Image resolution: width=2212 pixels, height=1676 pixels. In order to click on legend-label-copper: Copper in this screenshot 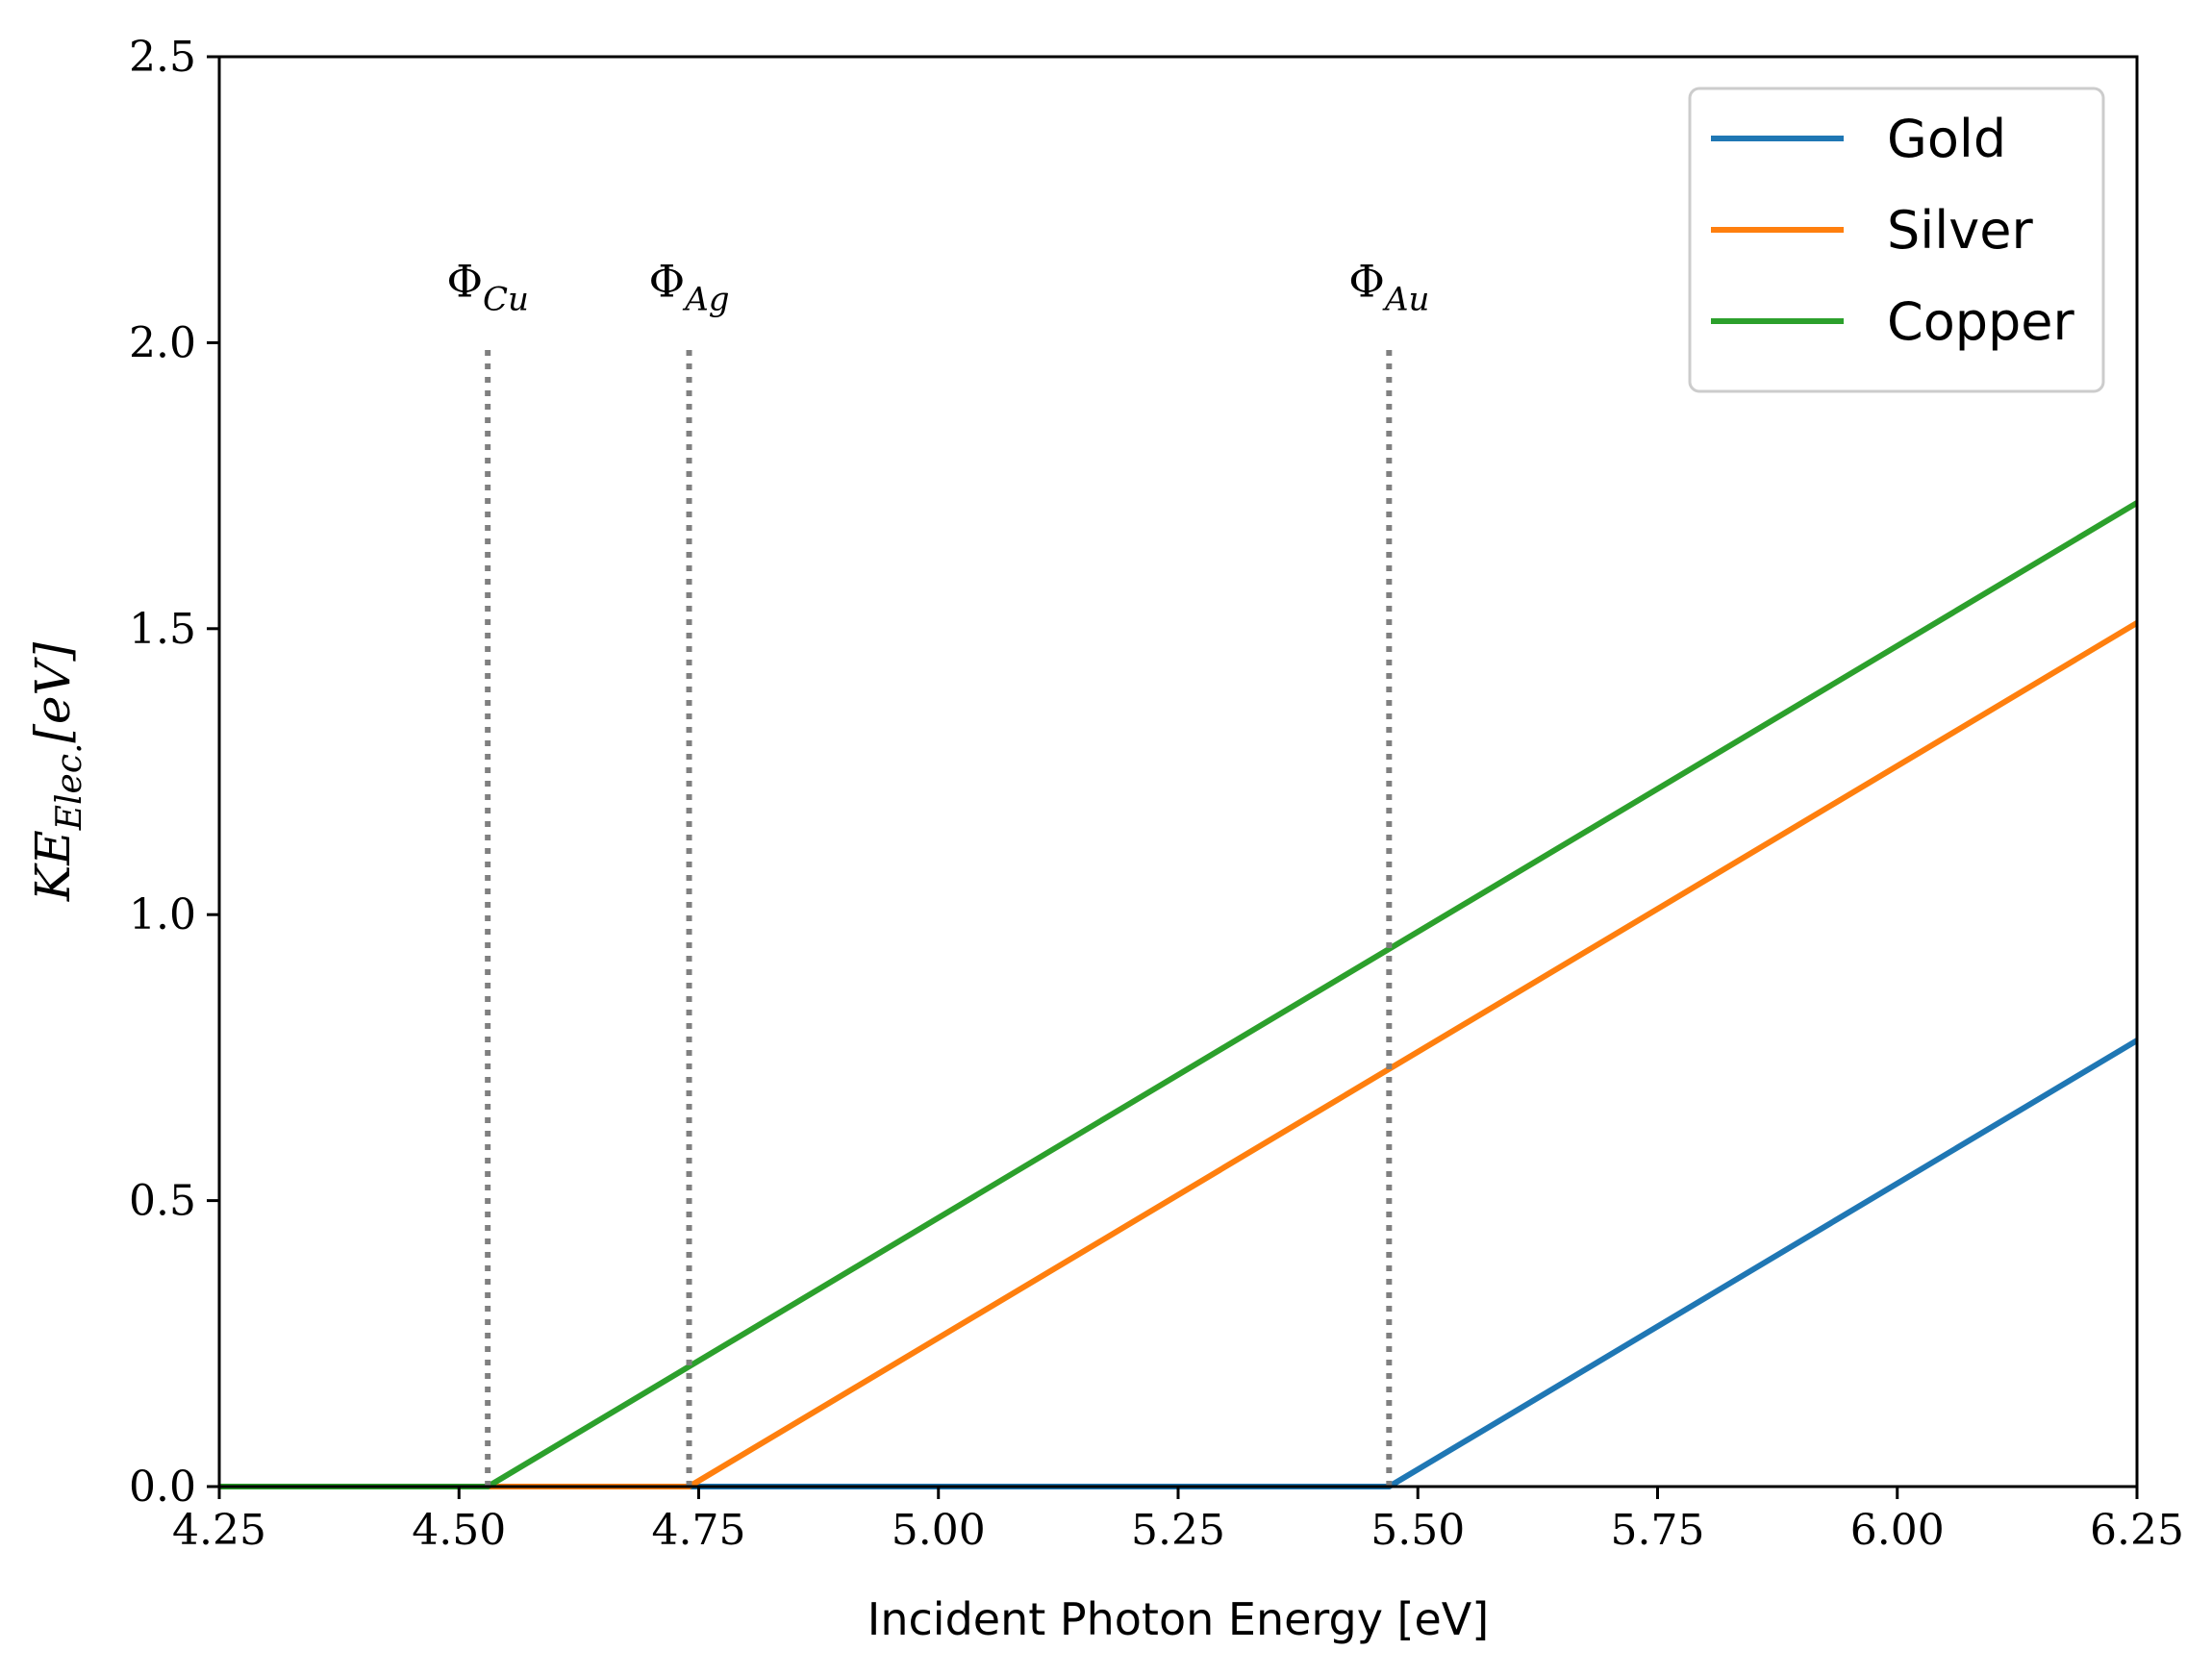, I will do `click(1981, 322)`.